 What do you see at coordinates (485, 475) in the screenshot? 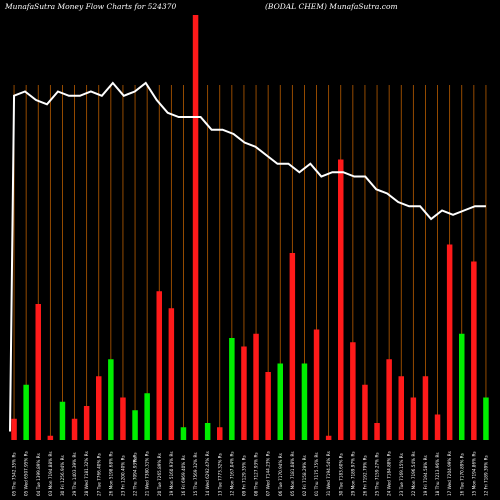
I see `x-tick-label: 12 Fri 7189.39% Rs` at bounding box center [485, 475].